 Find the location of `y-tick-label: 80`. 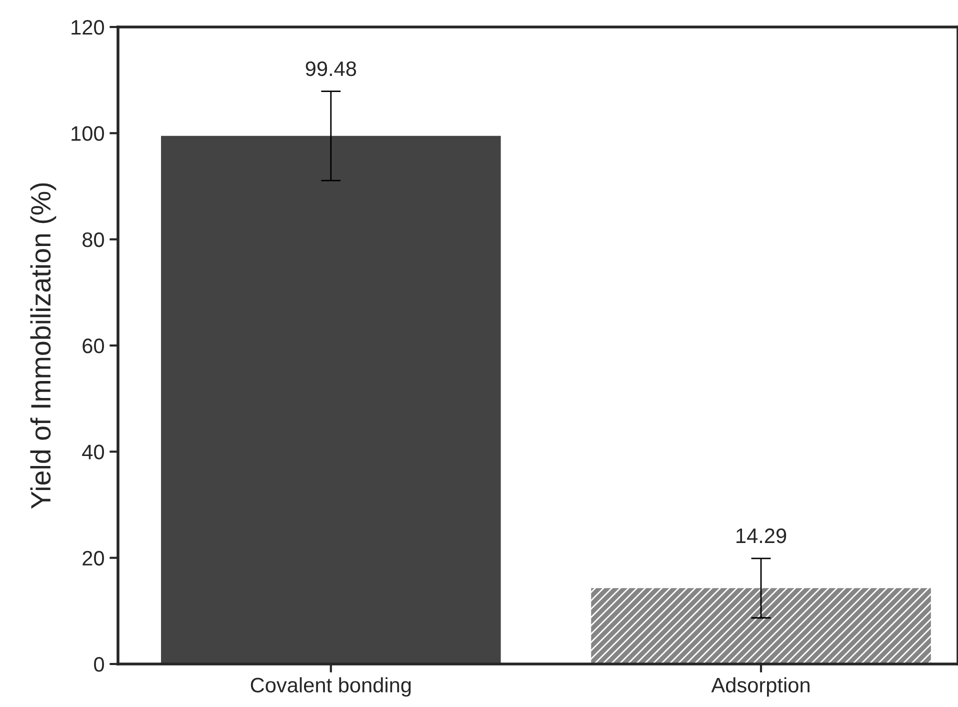

y-tick-label: 80 is located at coordinates (93, 240).